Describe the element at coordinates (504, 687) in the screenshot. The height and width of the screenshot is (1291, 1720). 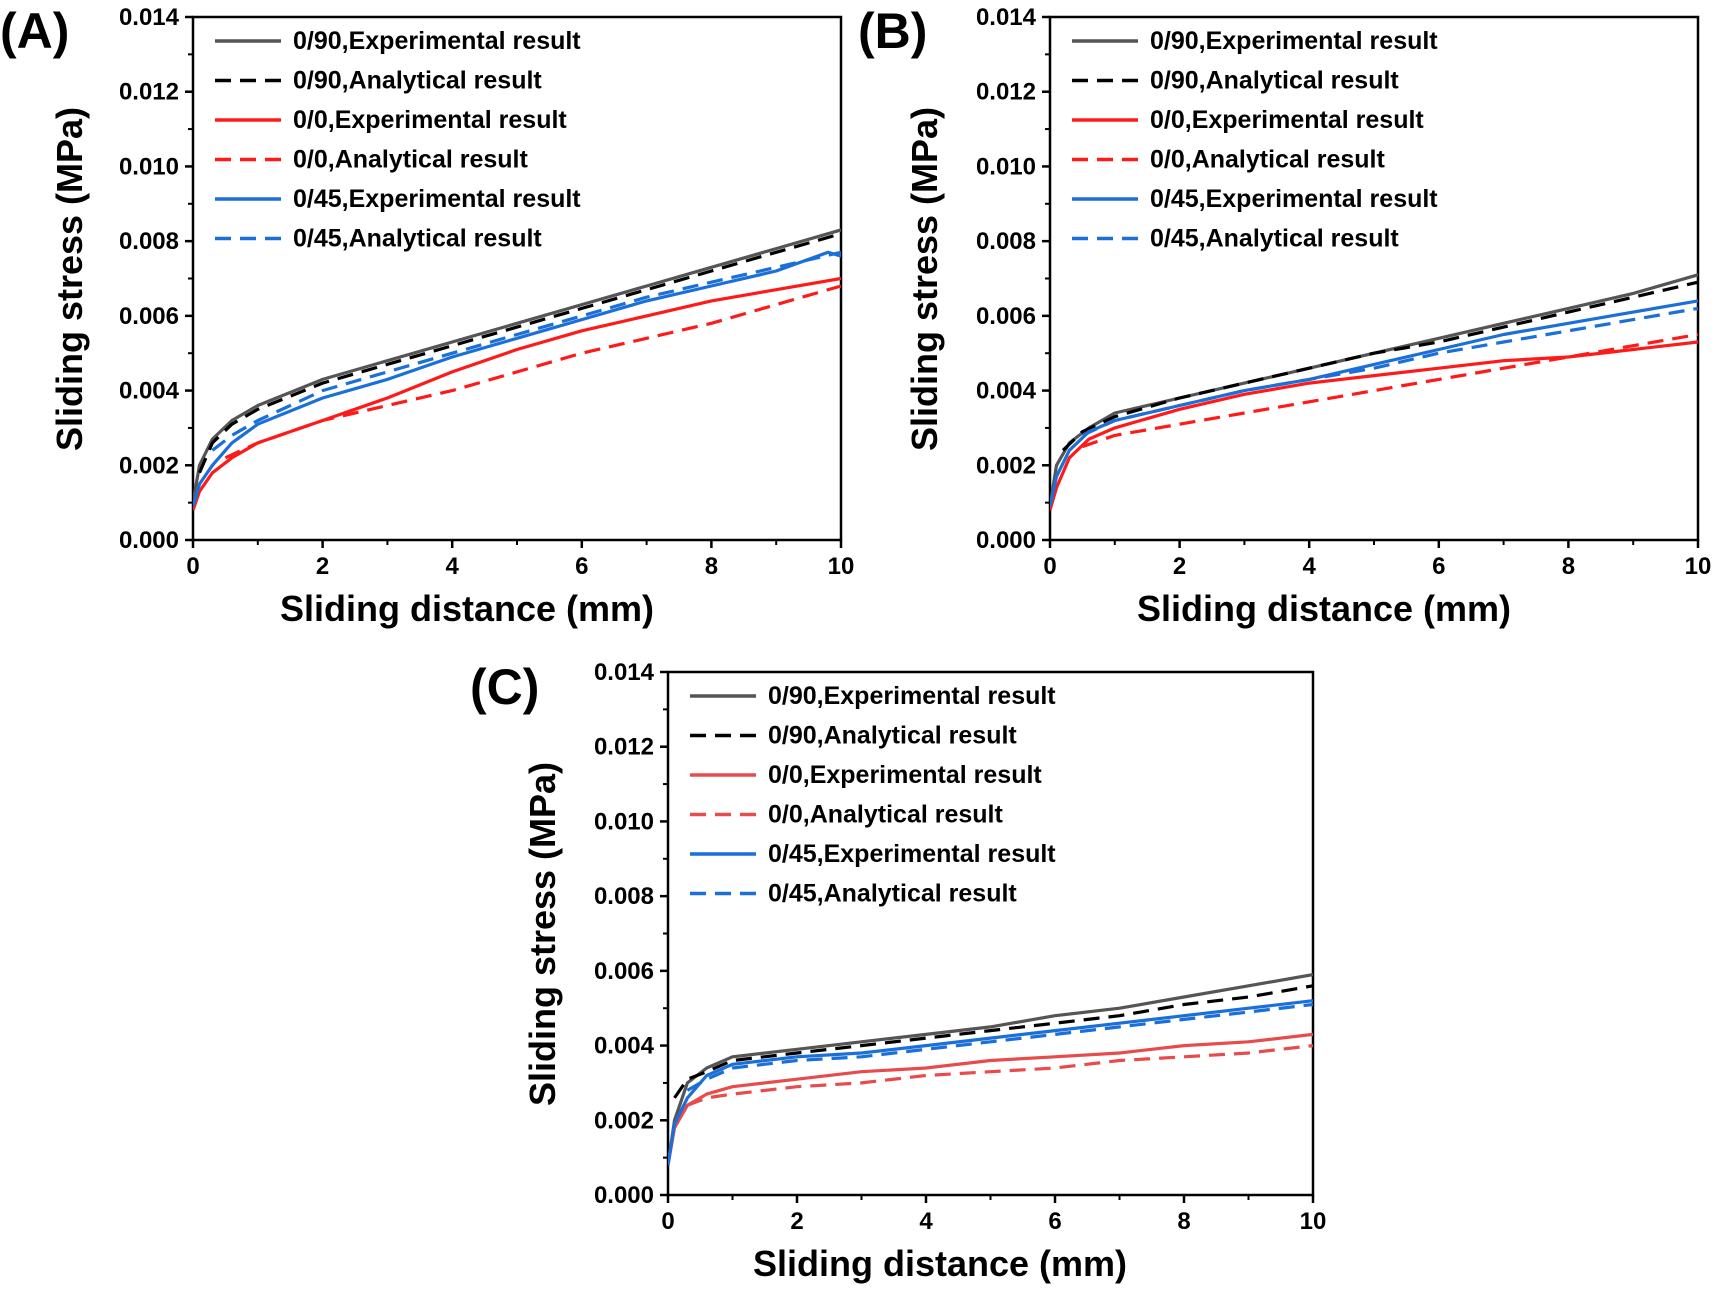
I see `panel-label: (C)` at that location.